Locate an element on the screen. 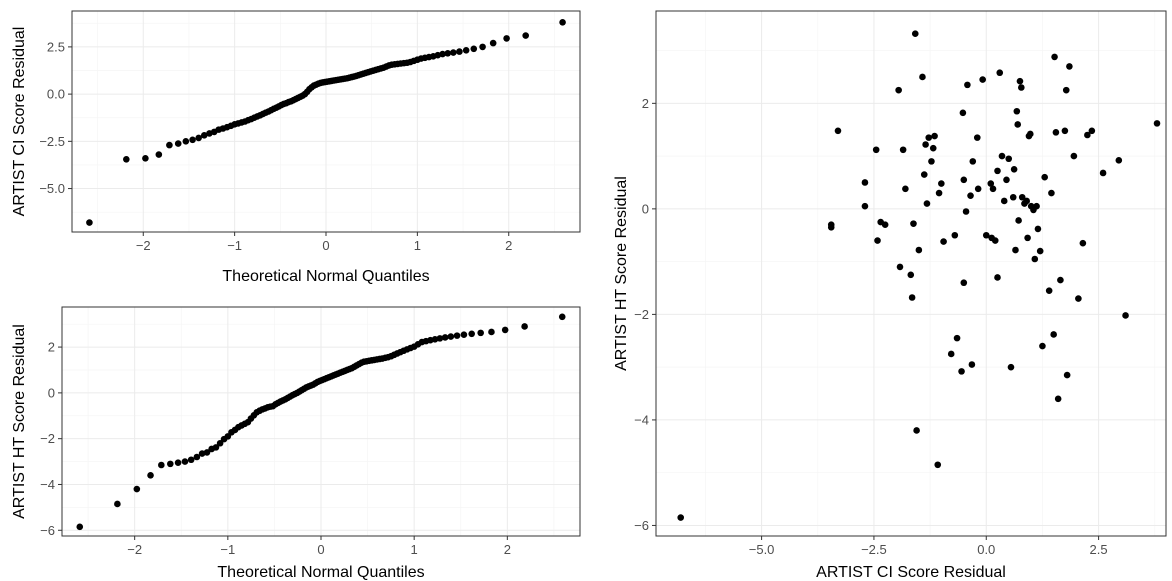 This screenshot has height=581, width=1172. x-tick-label: −2.5 is located at coordinates (874, 549).